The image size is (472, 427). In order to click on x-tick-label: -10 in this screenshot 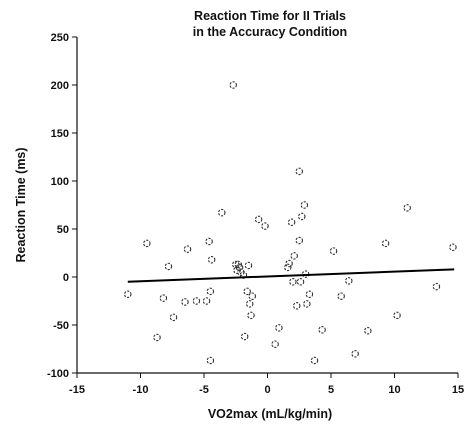, I will do `click(141, 390)`.